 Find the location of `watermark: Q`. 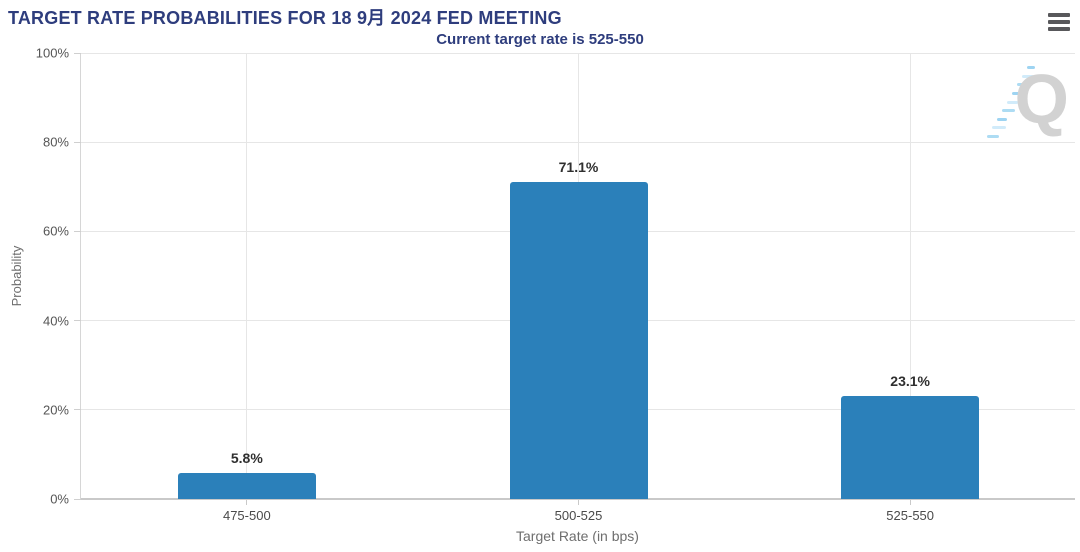

watermark: Q is located at coordinates (1028, 106).